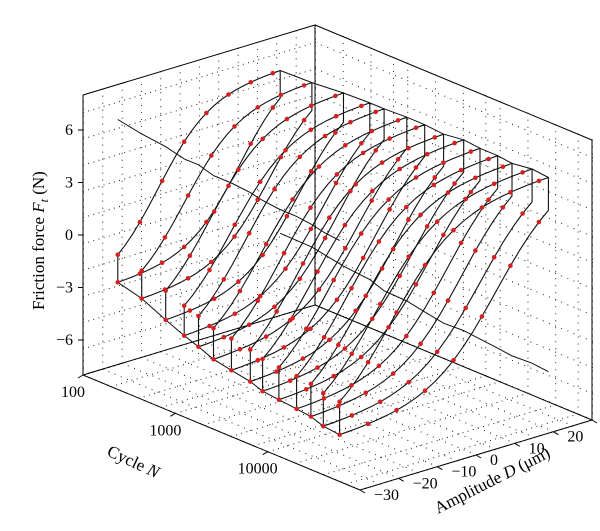  I want to click on z-tick-label: −6, so click(64, 340).